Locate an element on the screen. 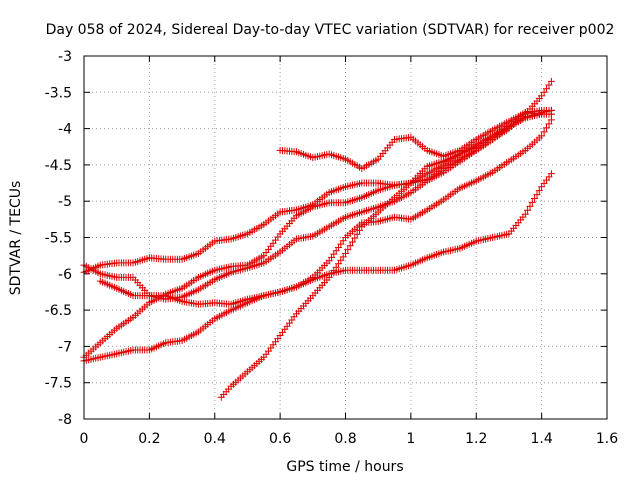  x-tick-label: 0 is located at coordinates (84, 439).